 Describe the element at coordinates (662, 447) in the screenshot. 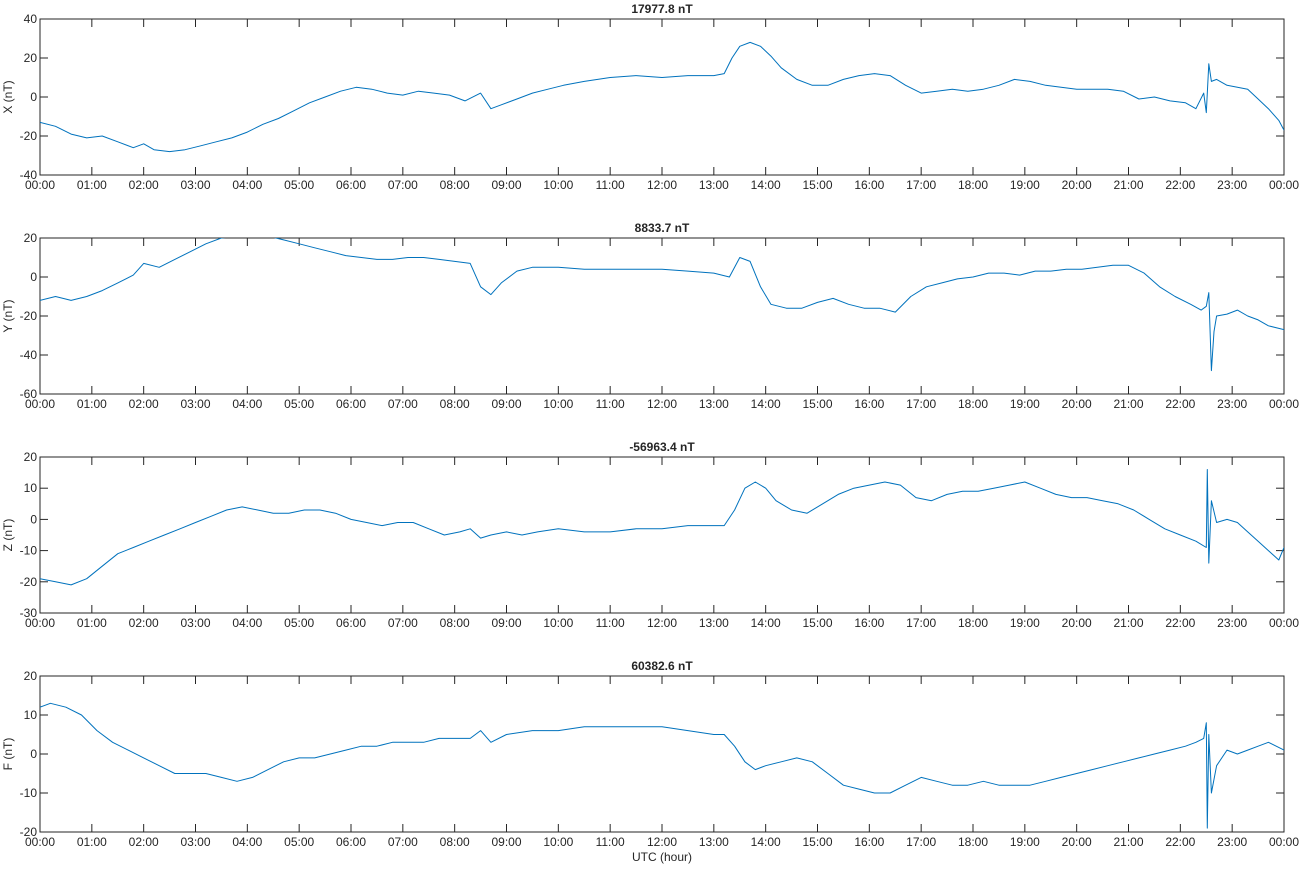

I see `panel-title: -56963.4 nT` at that location.